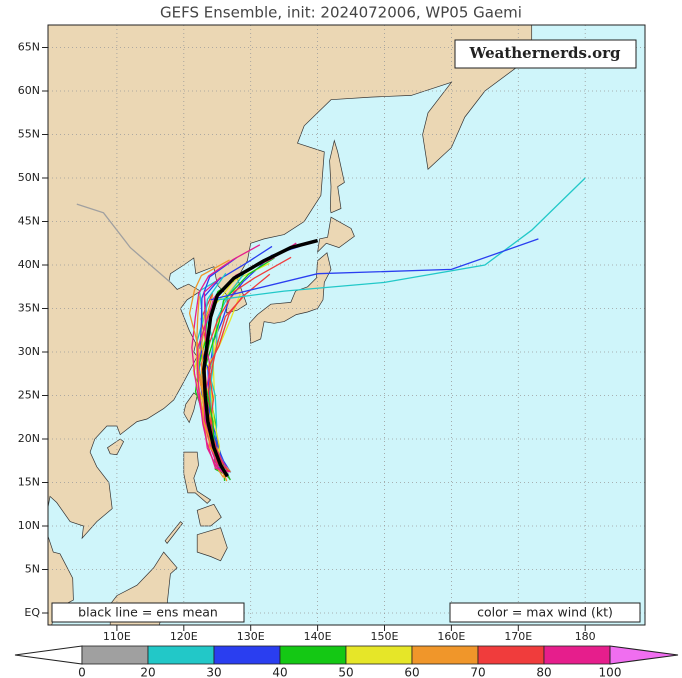 The width and height of the screenshot is (682, 678). I want to click on mean-note-box, so click(148, 612).